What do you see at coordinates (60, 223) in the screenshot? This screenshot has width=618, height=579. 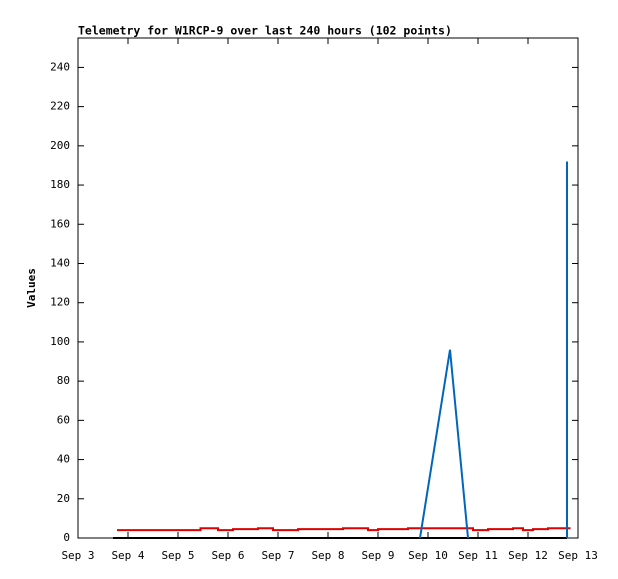 I see `y-tick-label: 160` at bounding box center [60, 223].